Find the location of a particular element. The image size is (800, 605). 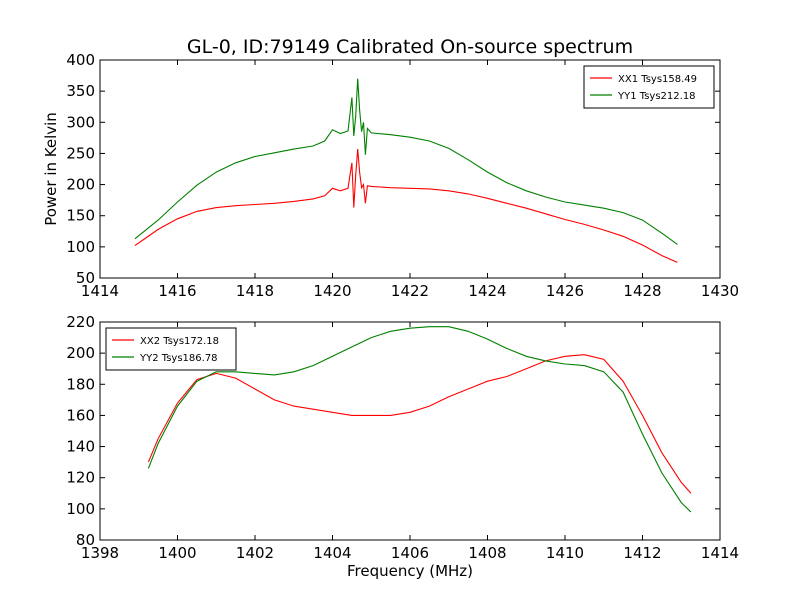

y-tick-label: 250 is located at coordinates (80, 153).